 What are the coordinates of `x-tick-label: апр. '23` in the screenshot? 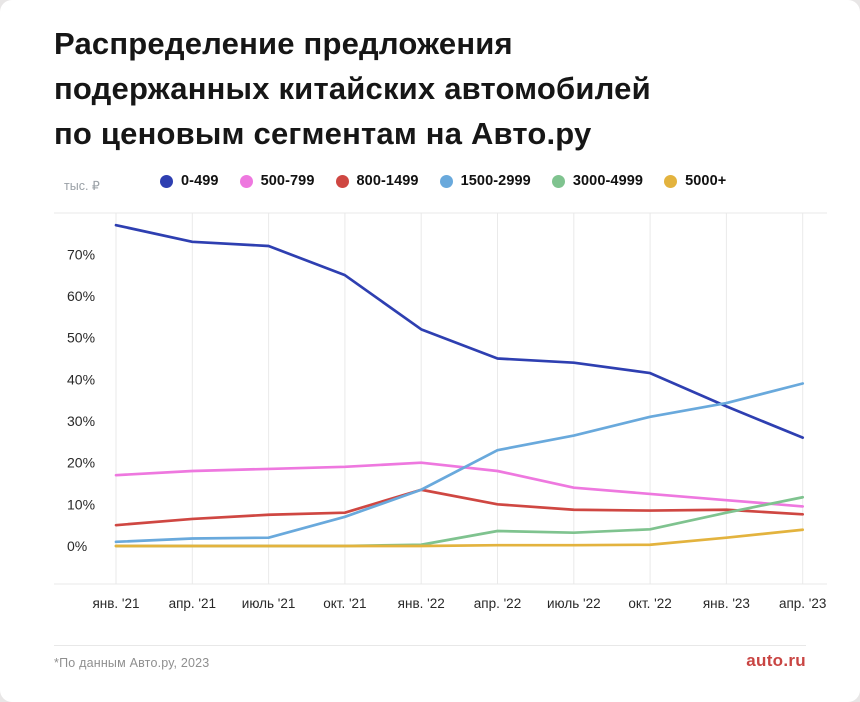 It's located at (802, 603).